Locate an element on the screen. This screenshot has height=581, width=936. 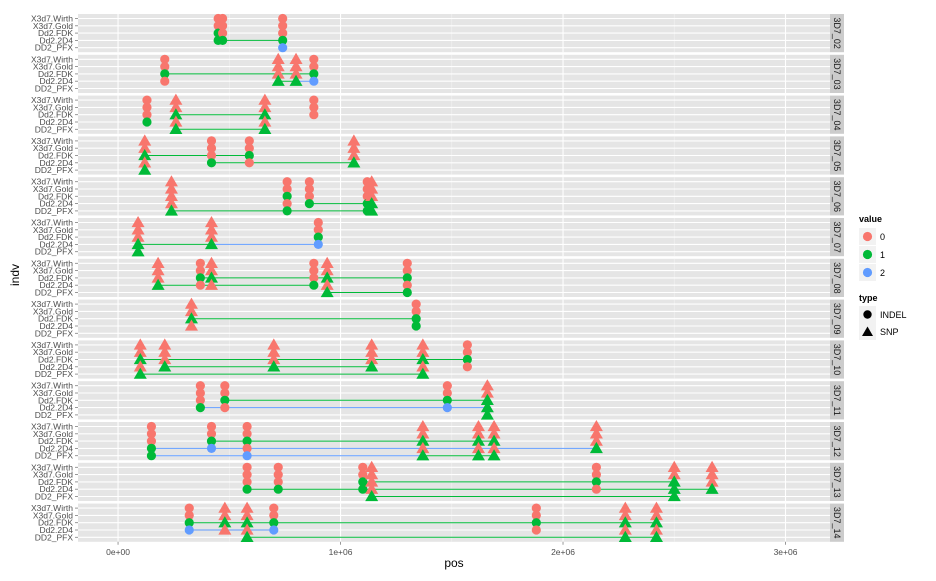
legend-key-label: 1 is located at coordinates (882, 255).